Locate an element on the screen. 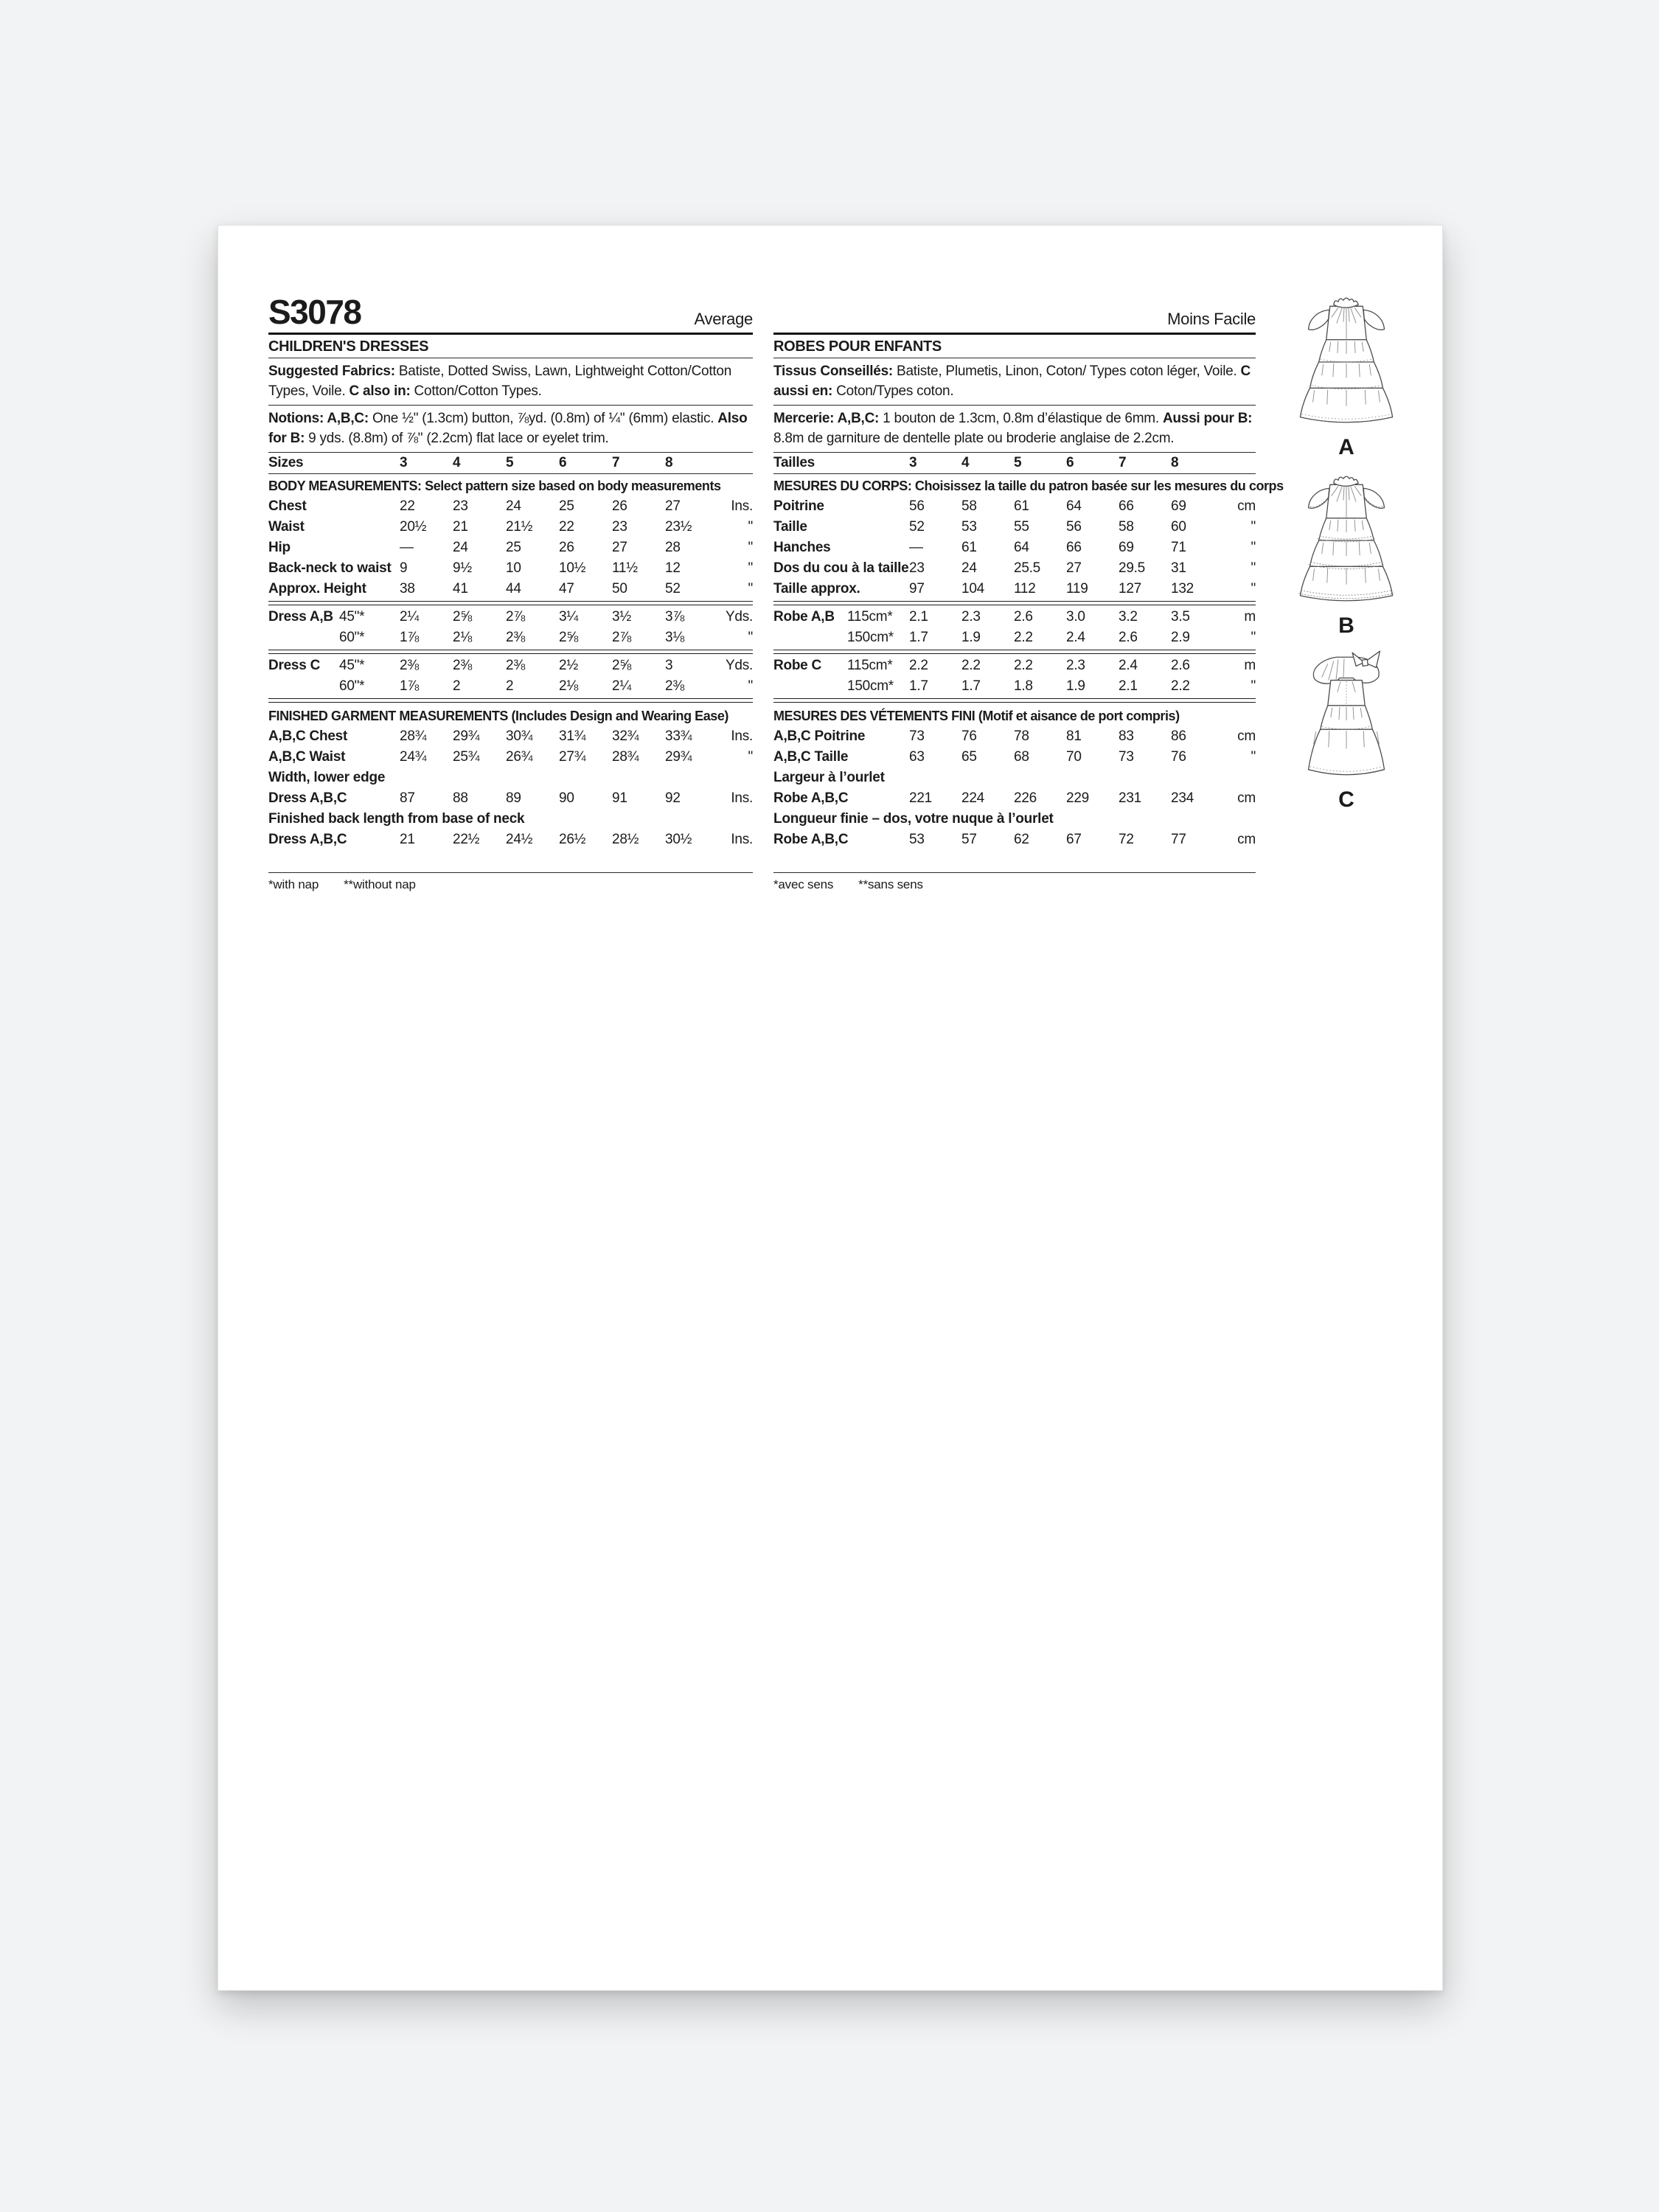 This screenshot has height=2212, width=1659. cell-value: 3⅛ is located at coordinates (674, 637).